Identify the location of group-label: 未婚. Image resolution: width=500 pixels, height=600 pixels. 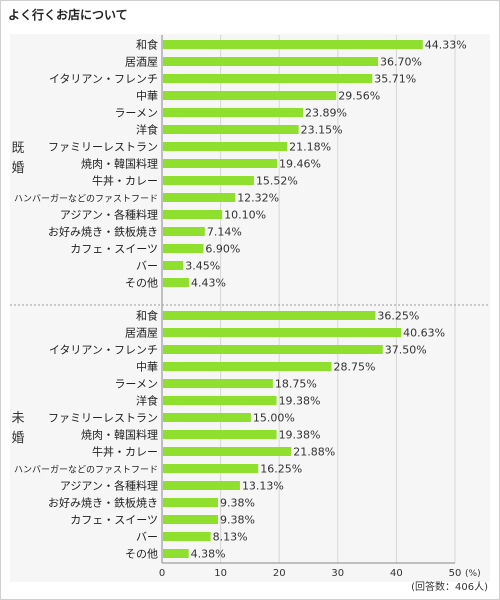
(17, 428).